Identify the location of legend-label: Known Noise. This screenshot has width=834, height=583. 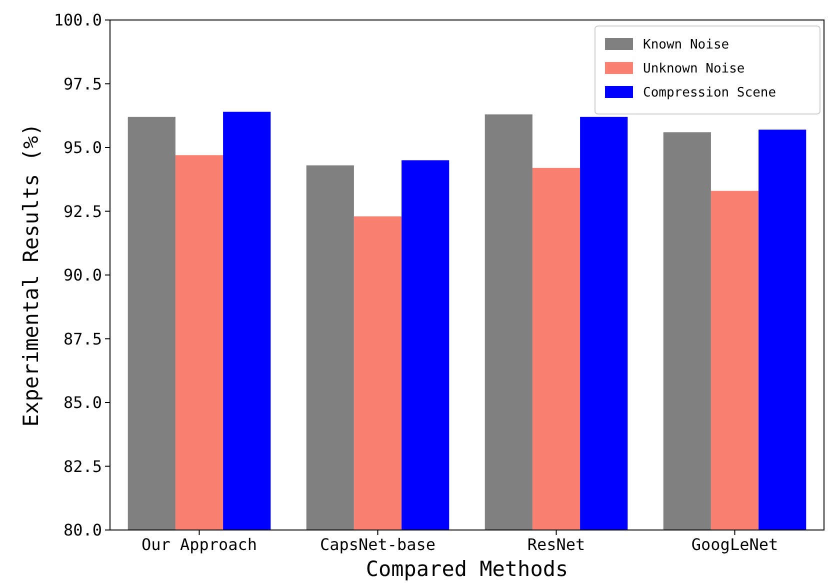
(686, 45).